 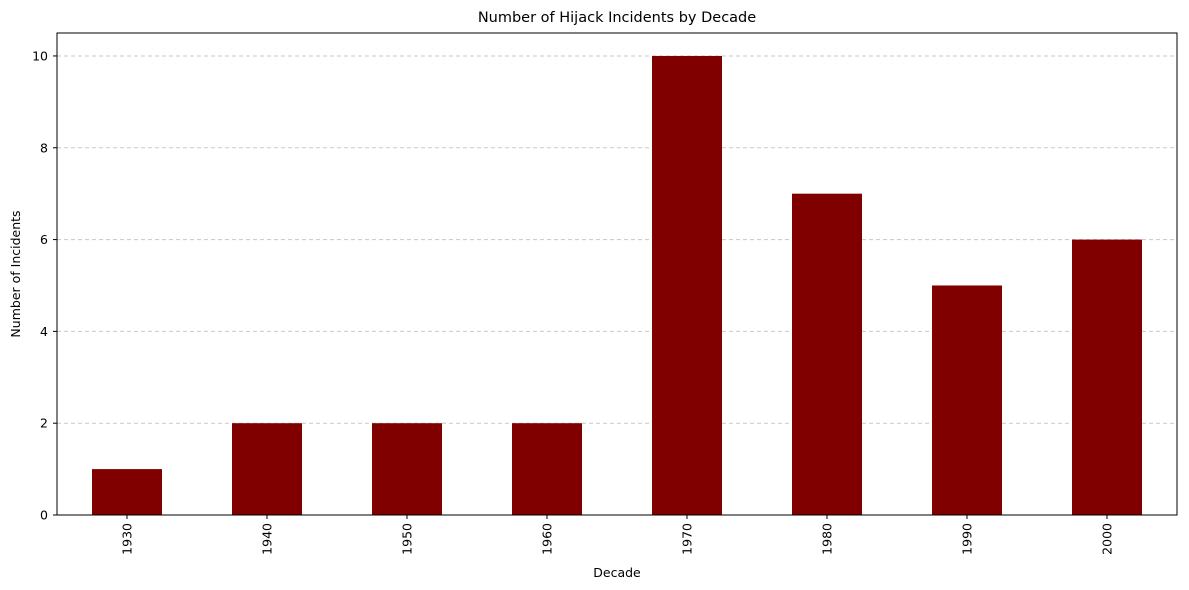 I want to click on bar-1940, so click(x=267, y=469).